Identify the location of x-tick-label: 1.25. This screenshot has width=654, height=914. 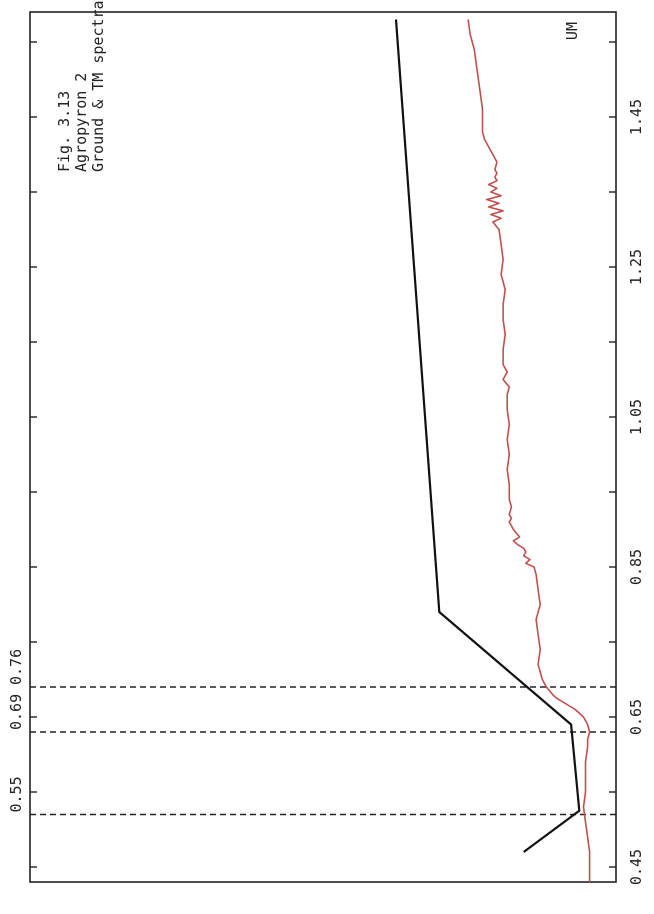
(636, 267).